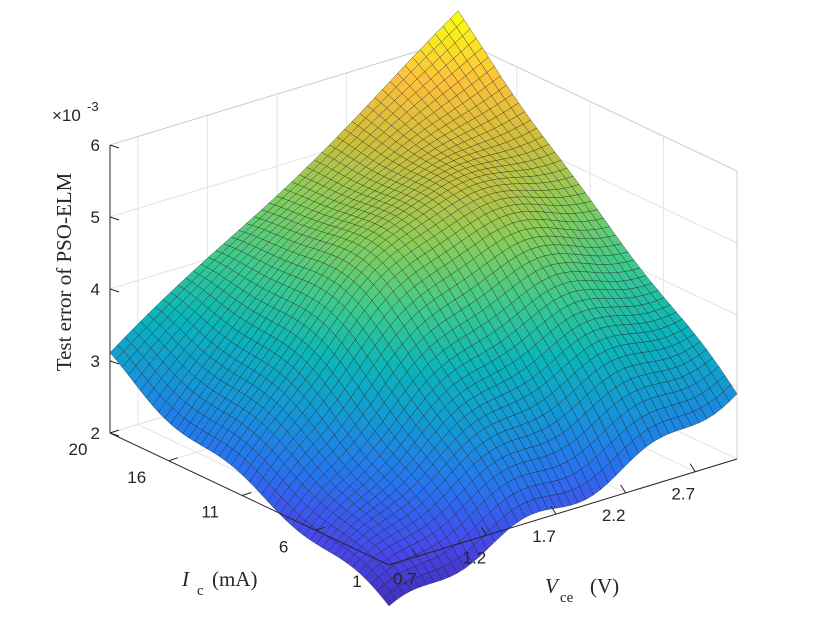 Image resolution: width=840 pixels, height=630 pixels. What do you see at coordinates (582, 590) in the screenshot?
I see `x-axis-label: V ce (V)` at bounding box center [582, 590].